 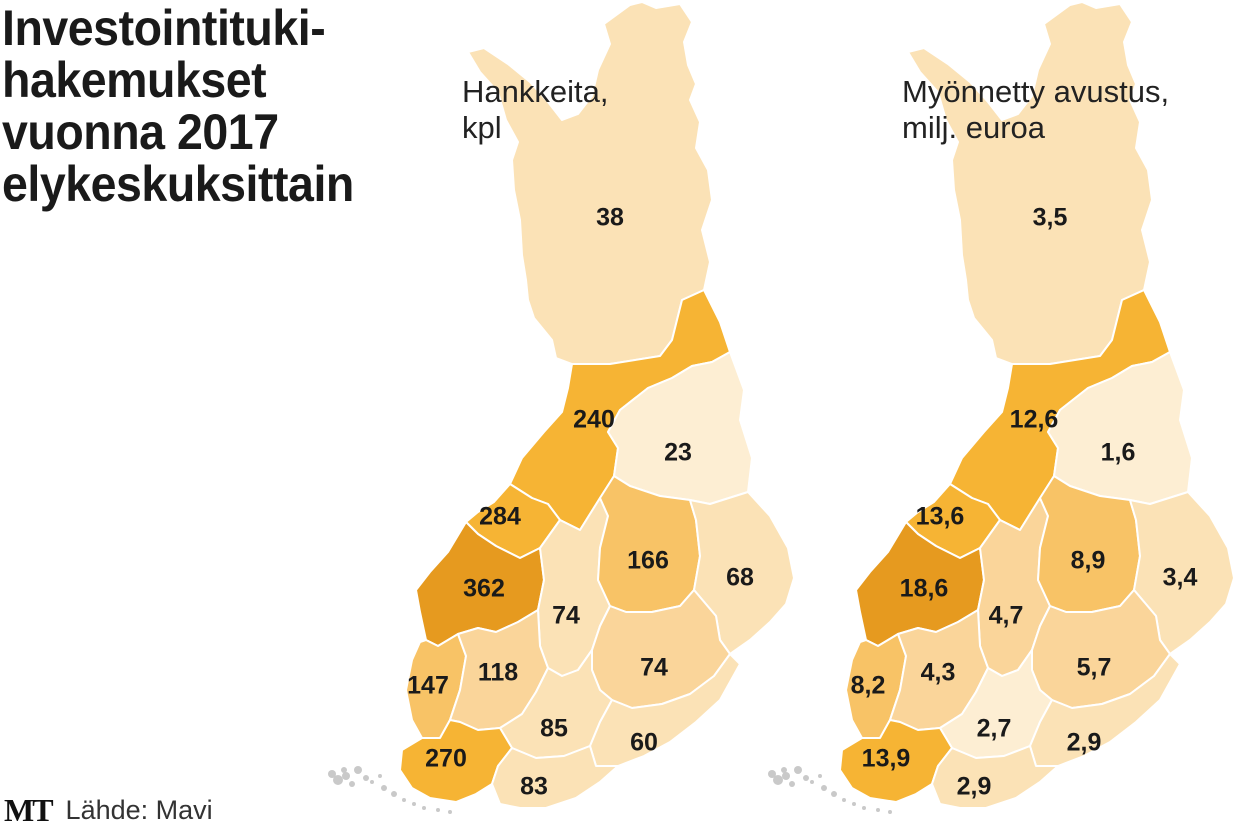 What do you see at coordinates (534, 786) in the screenshot?
I see `region-value-uusimaa: 83` at bounding box center [534, 786].